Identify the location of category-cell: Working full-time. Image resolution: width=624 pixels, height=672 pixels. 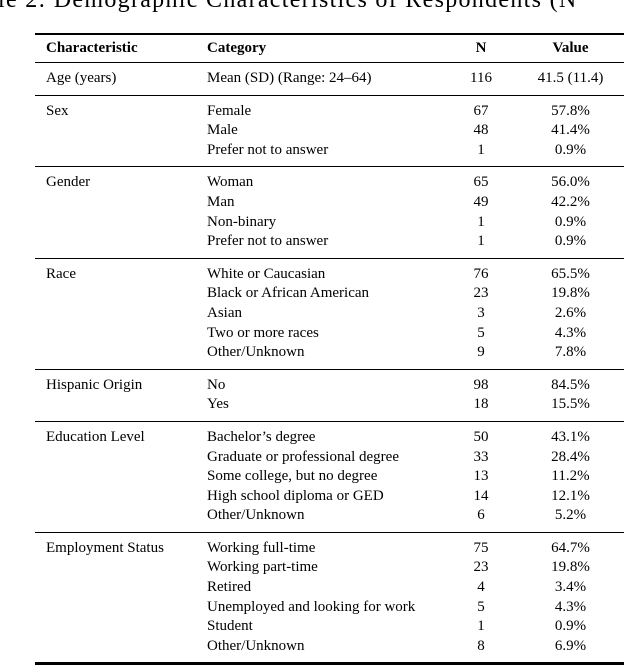
(261, 547).